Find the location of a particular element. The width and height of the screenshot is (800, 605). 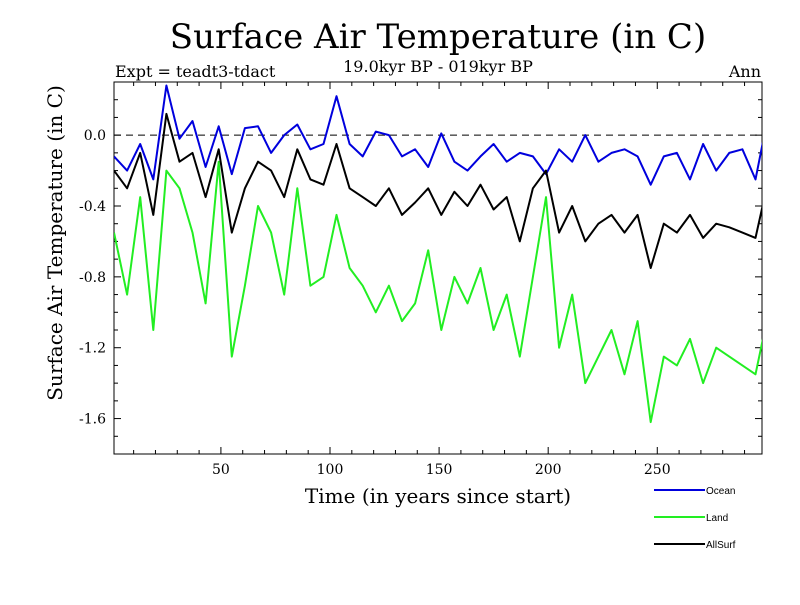

y-tick-label: -0.8 is located at coordinates (92, 278).